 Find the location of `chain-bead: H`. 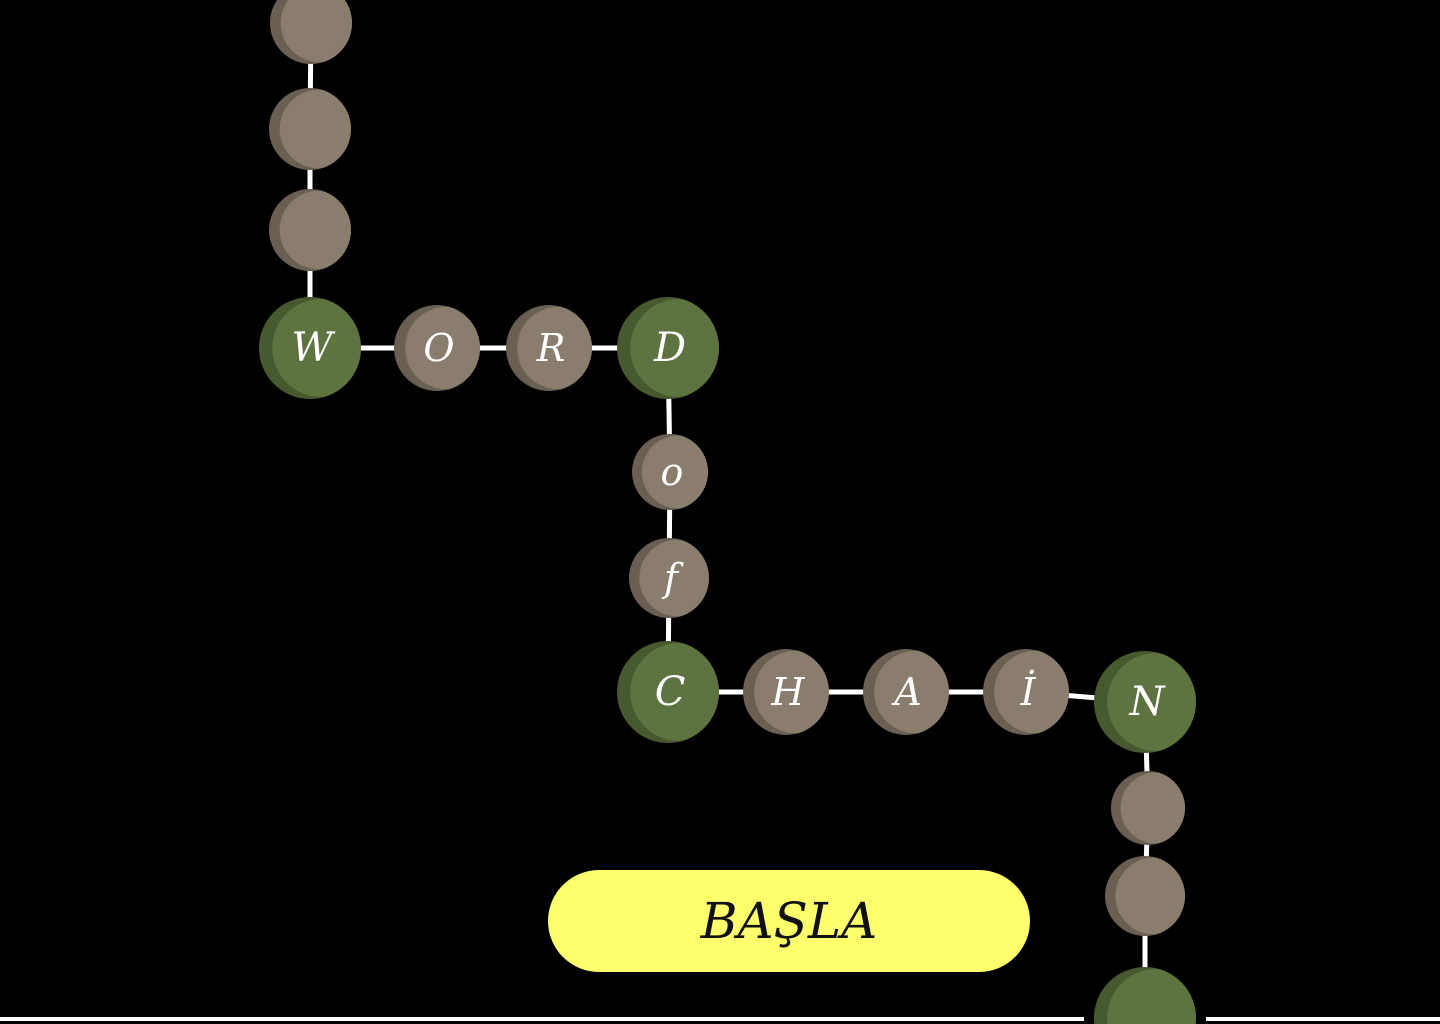

chain-bead: H is located at coordinates (786, 692).